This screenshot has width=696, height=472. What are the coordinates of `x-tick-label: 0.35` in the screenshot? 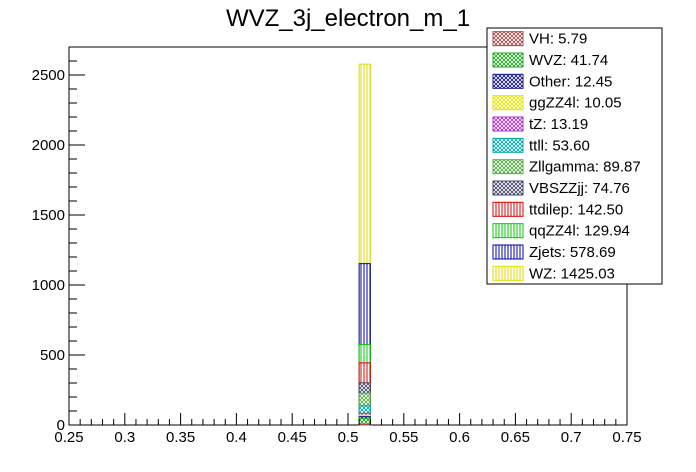 It's located at (180, 437).